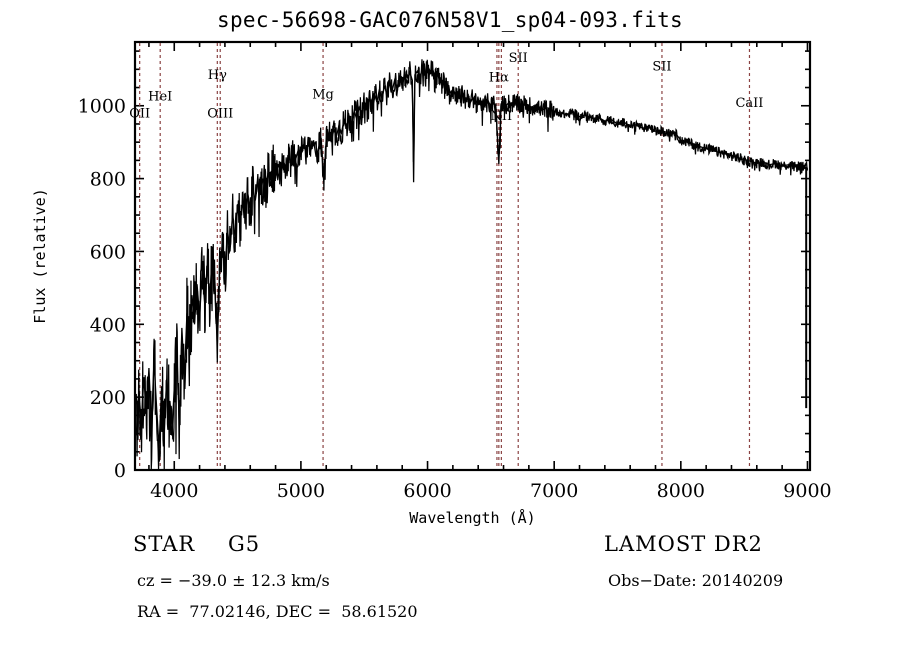 Image resolution: width=900 pixels, height=649 pixels. What do you see at coordinates (164, 544) in the screenshot?
I see `object-type-label: STAR` at bounding box center [164, 544].